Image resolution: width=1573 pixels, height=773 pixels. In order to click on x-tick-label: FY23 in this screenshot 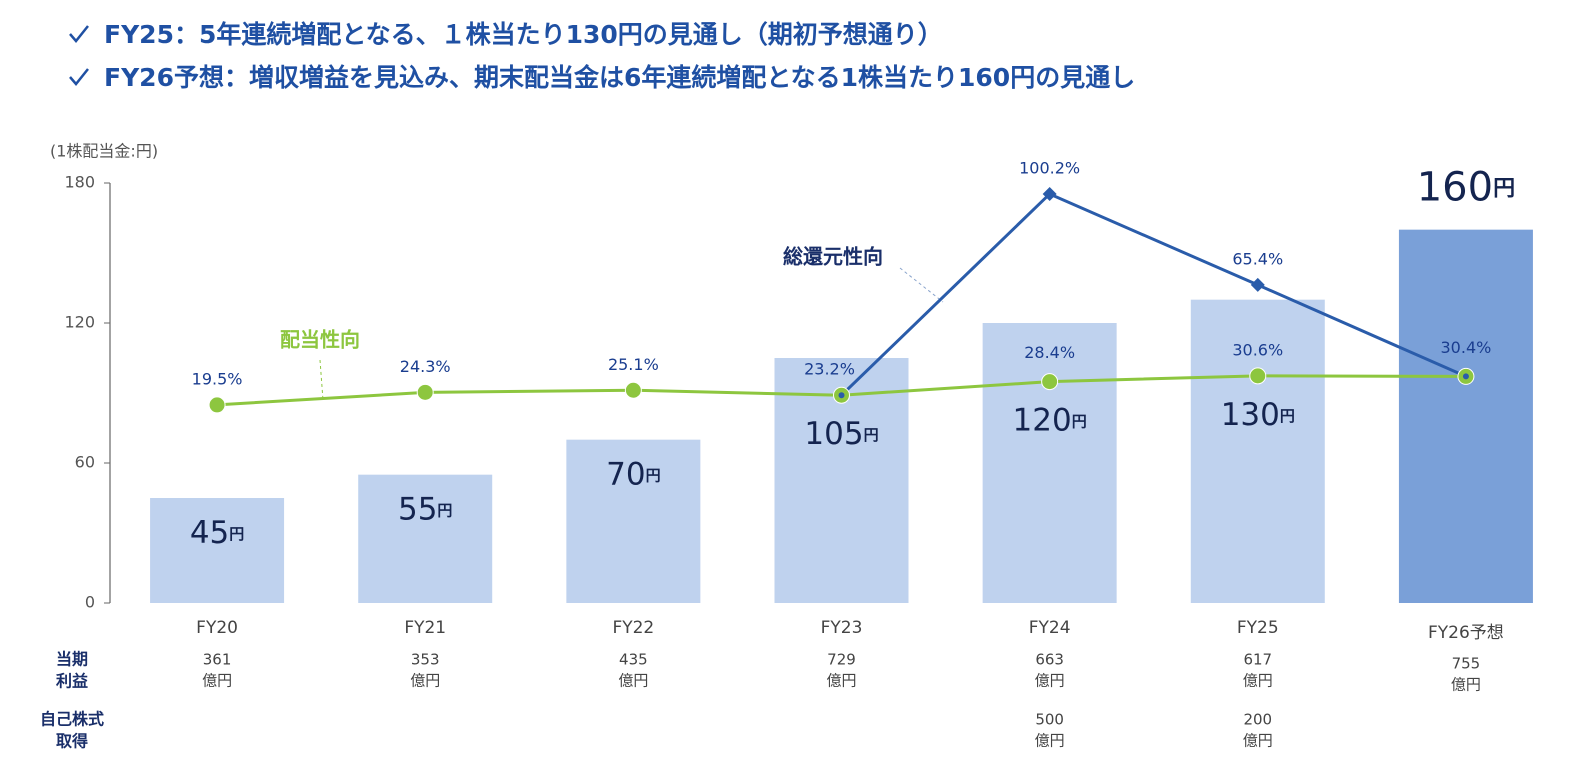, I will do `click(842, 628)`.